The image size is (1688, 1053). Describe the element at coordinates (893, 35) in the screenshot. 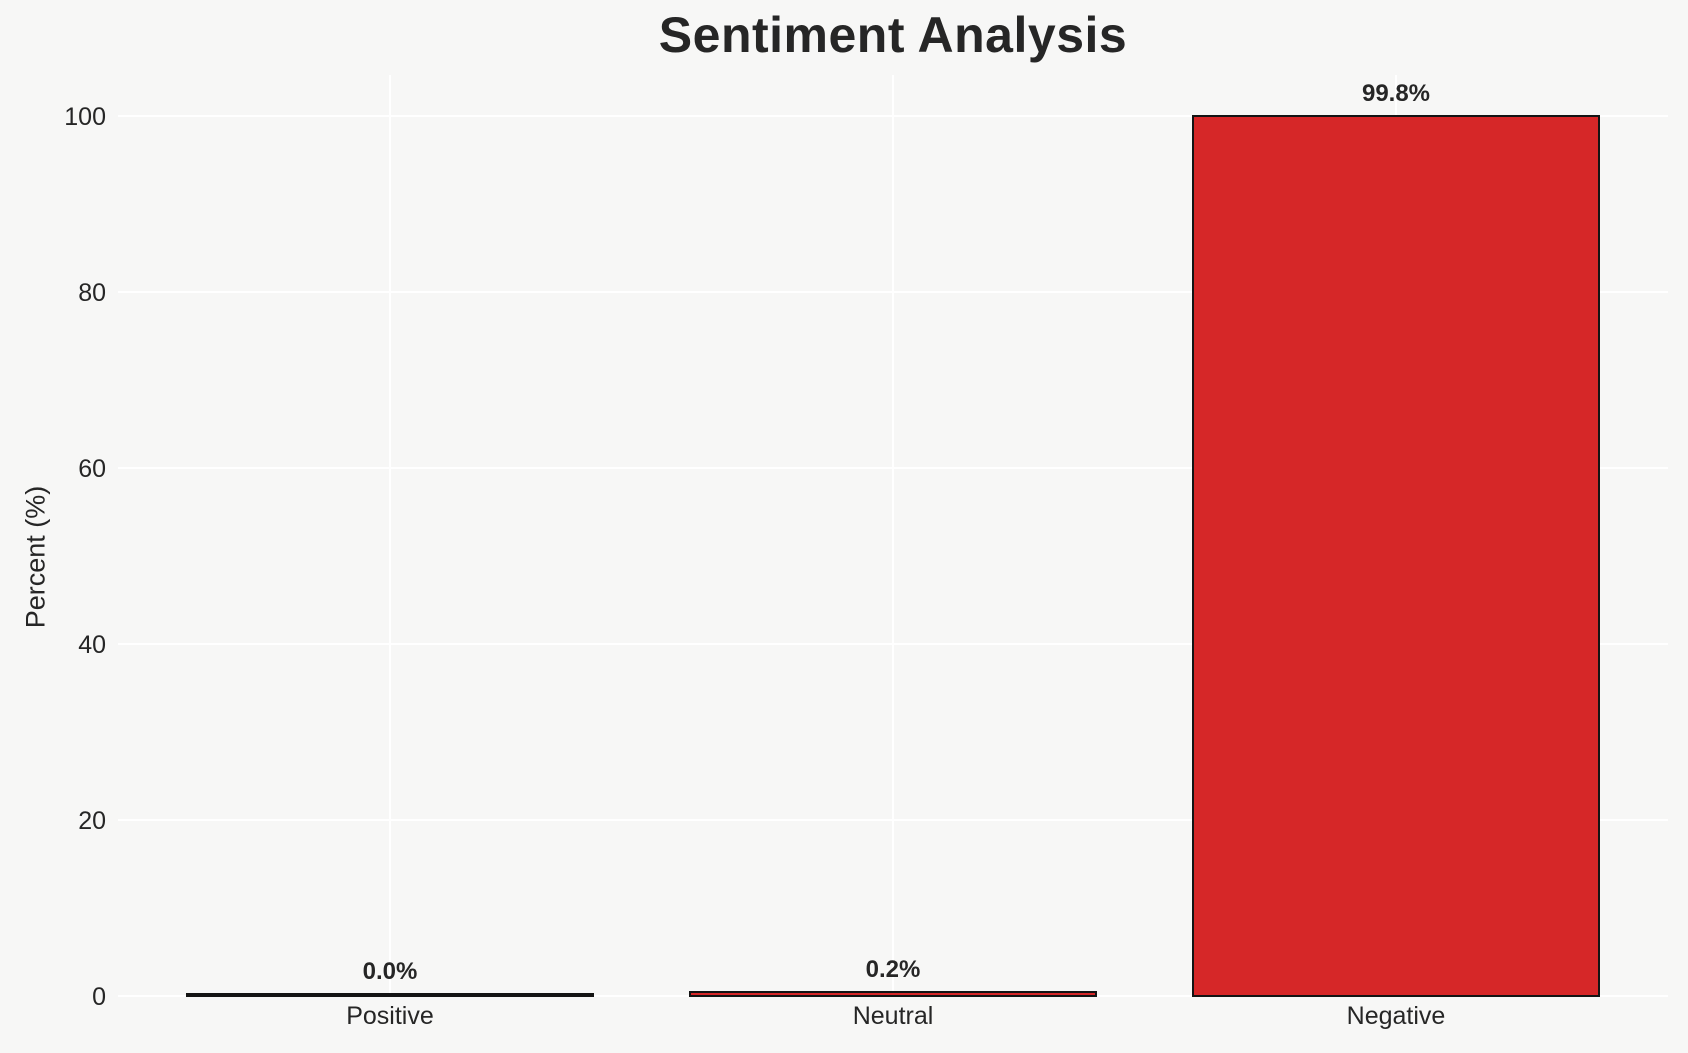

I see `chart-title: Sentiment Analysis` at that location.